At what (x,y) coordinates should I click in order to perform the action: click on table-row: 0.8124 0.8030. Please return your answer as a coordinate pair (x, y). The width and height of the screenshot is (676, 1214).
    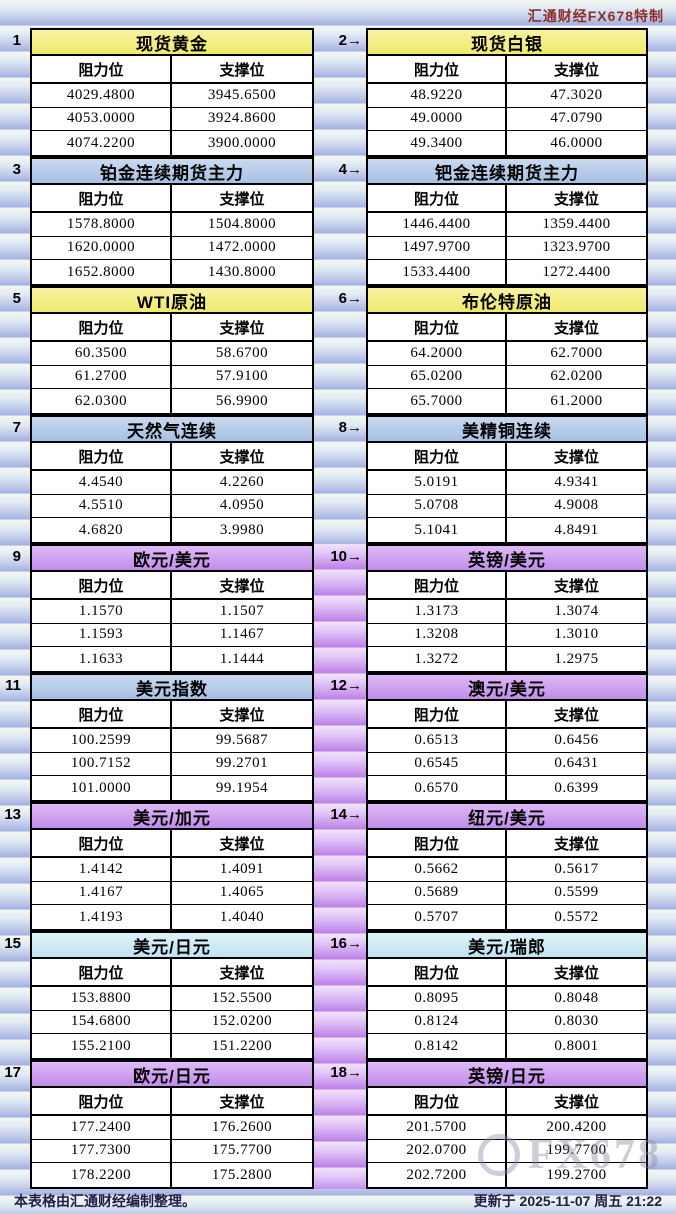
    Looking at the image, I should click on (507, 1022).